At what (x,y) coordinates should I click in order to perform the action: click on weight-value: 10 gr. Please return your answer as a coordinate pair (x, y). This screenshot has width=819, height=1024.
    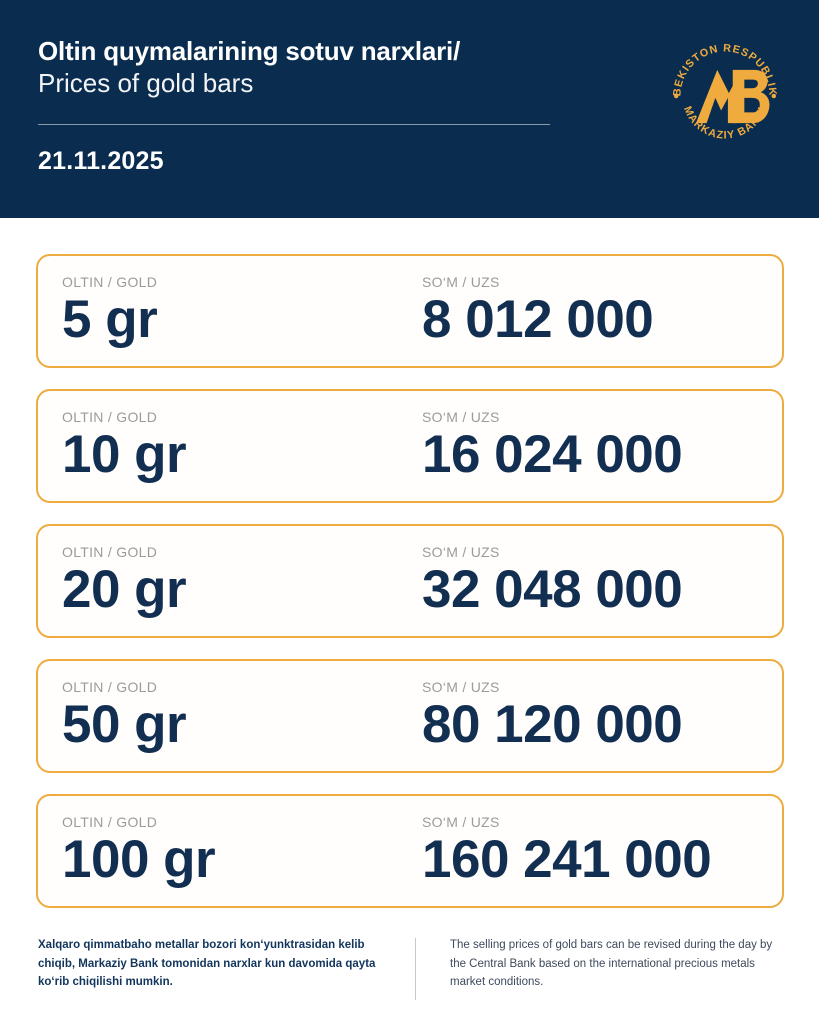
    Looking at the image, I should click on (124, 454).